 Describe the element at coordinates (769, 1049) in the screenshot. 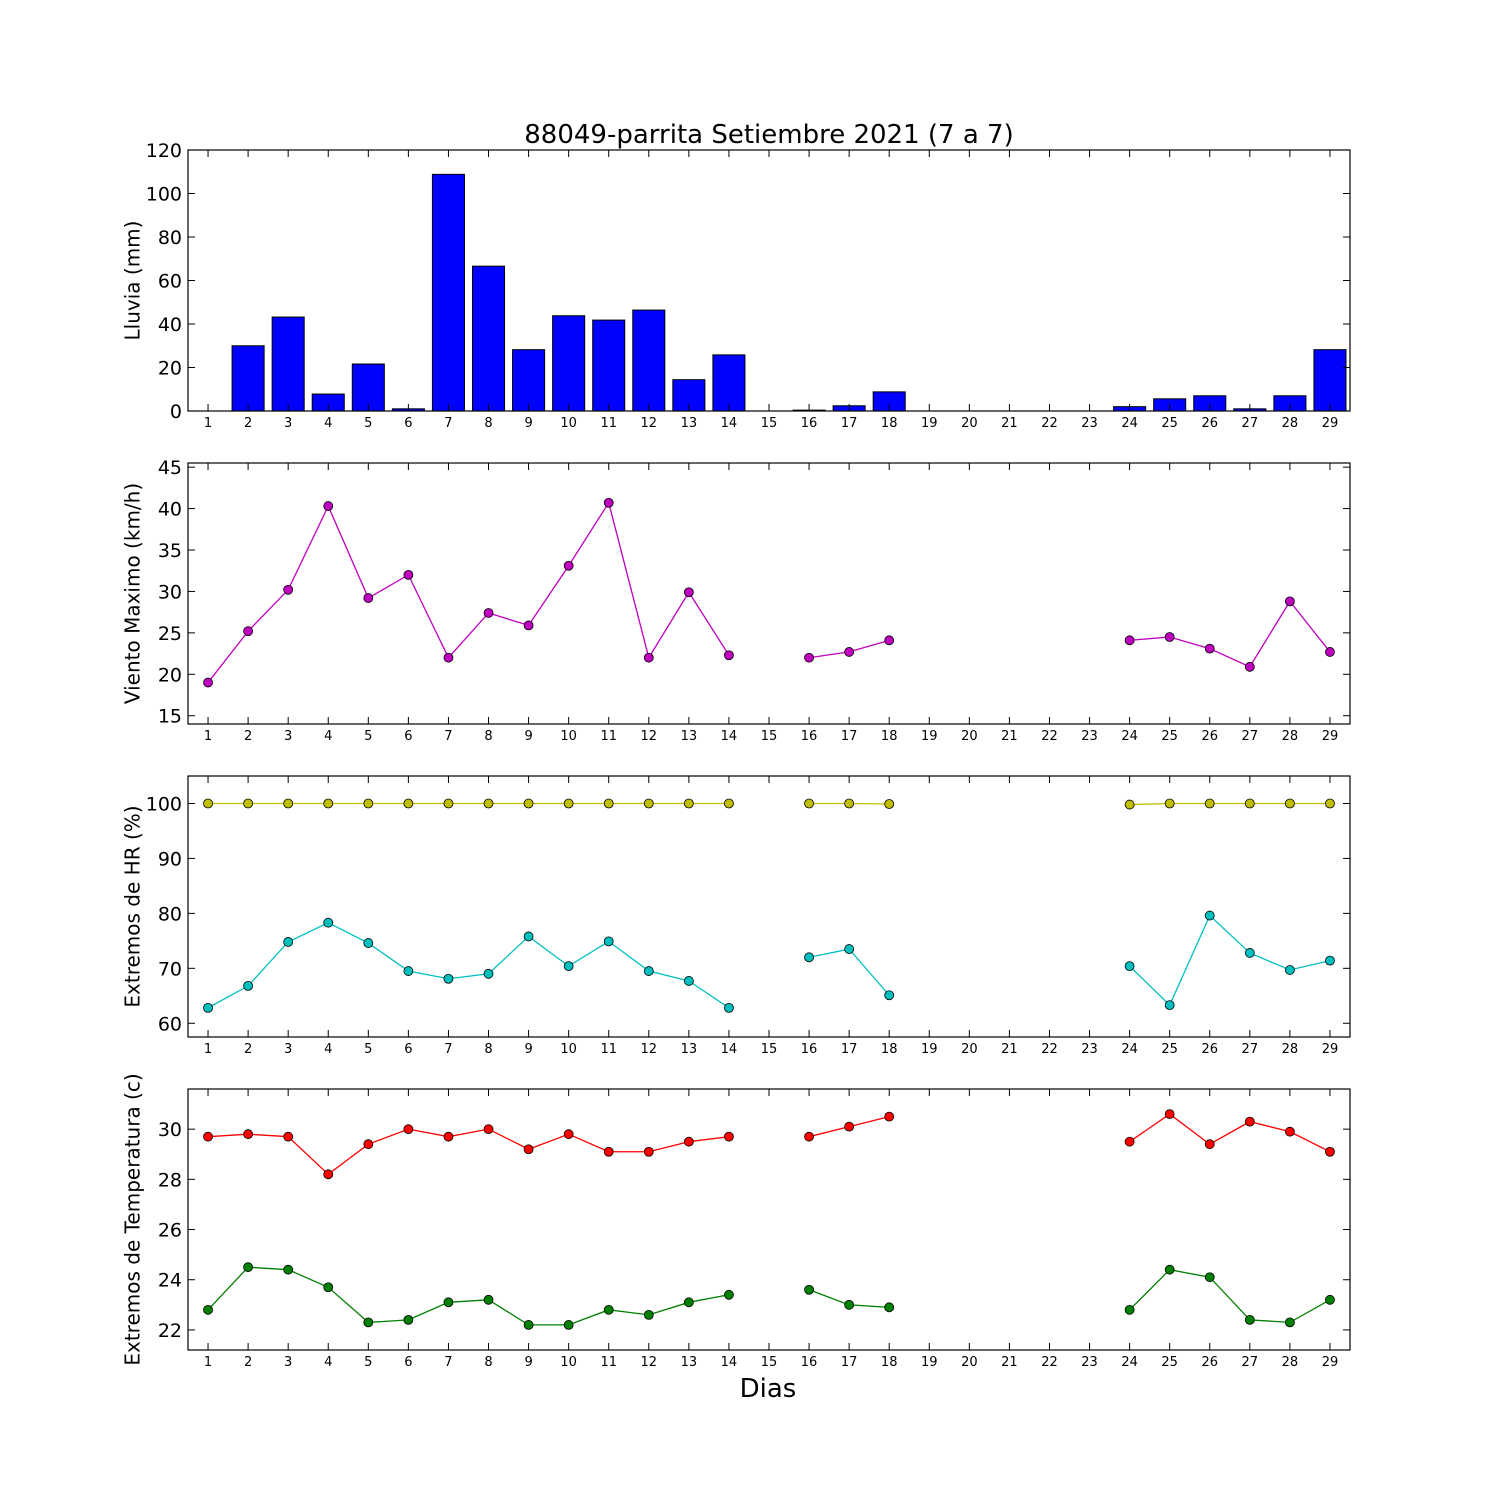

I see `x-tick-label-15: 15` at that location.